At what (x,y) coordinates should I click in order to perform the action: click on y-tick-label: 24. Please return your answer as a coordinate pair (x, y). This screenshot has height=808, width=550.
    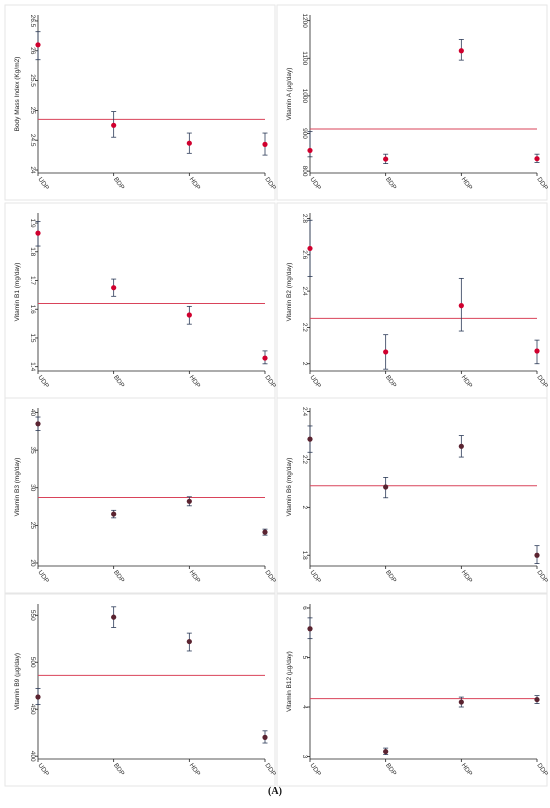
    Looking at the image, I should click on (32, 170).